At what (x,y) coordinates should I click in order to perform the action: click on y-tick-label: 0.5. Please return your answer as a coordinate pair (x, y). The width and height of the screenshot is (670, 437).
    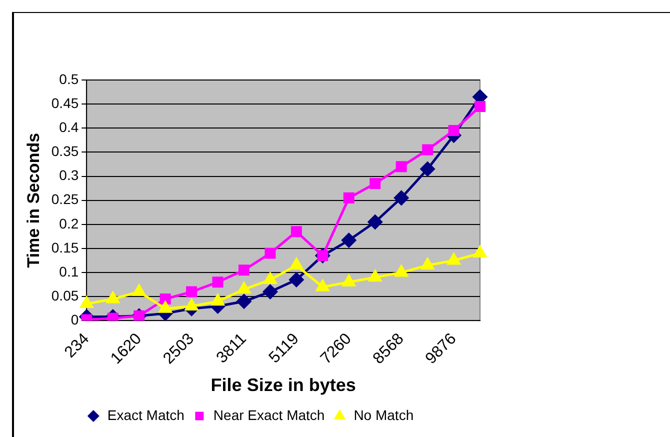
    Looking at the image, I should click on (69, 78).